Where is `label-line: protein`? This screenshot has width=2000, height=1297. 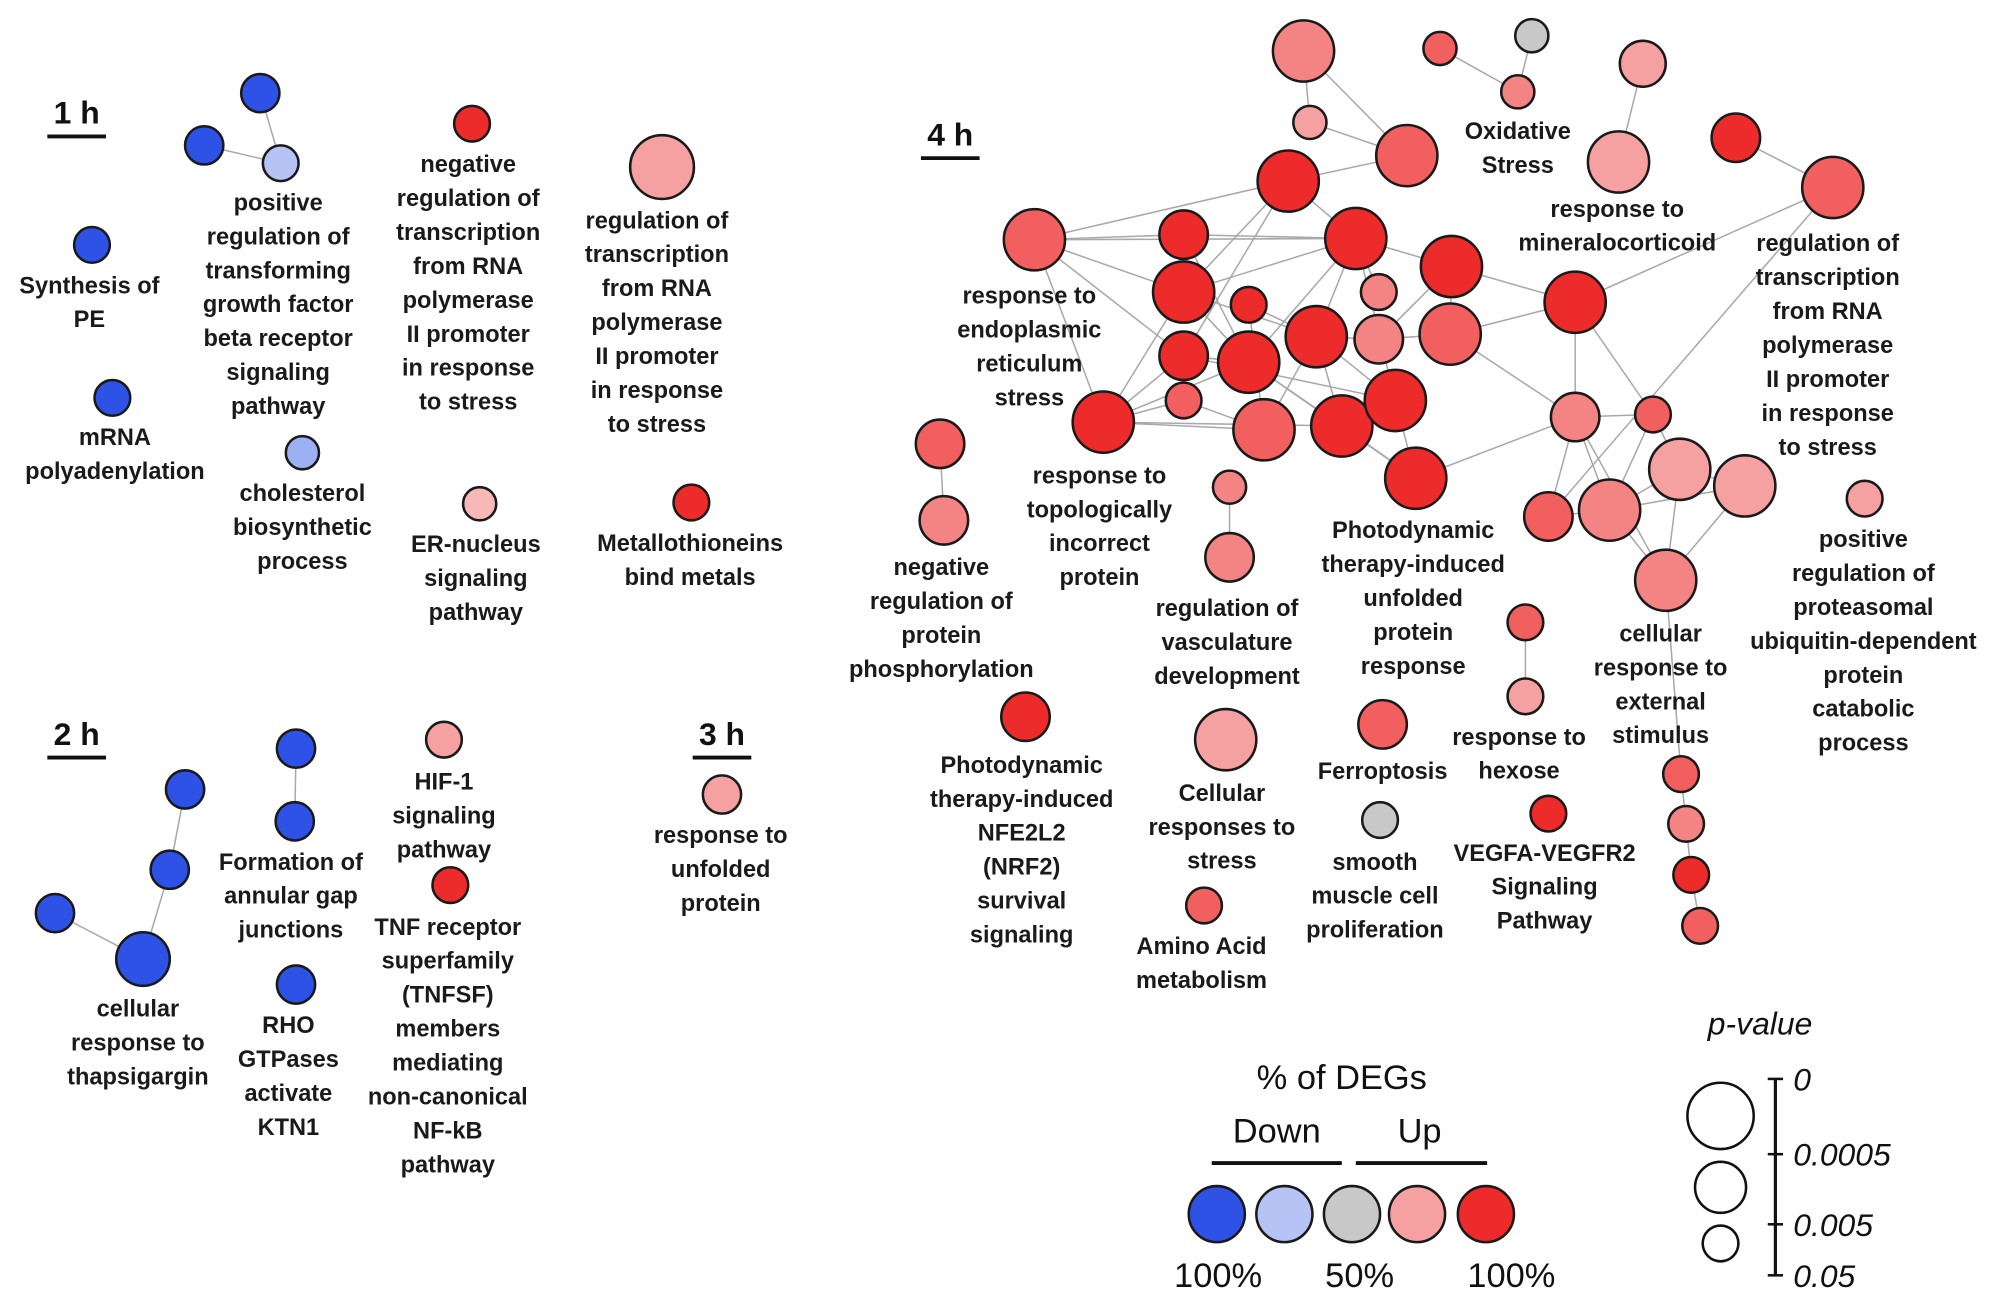 label-line: protein is located at coordinates (721, 903).